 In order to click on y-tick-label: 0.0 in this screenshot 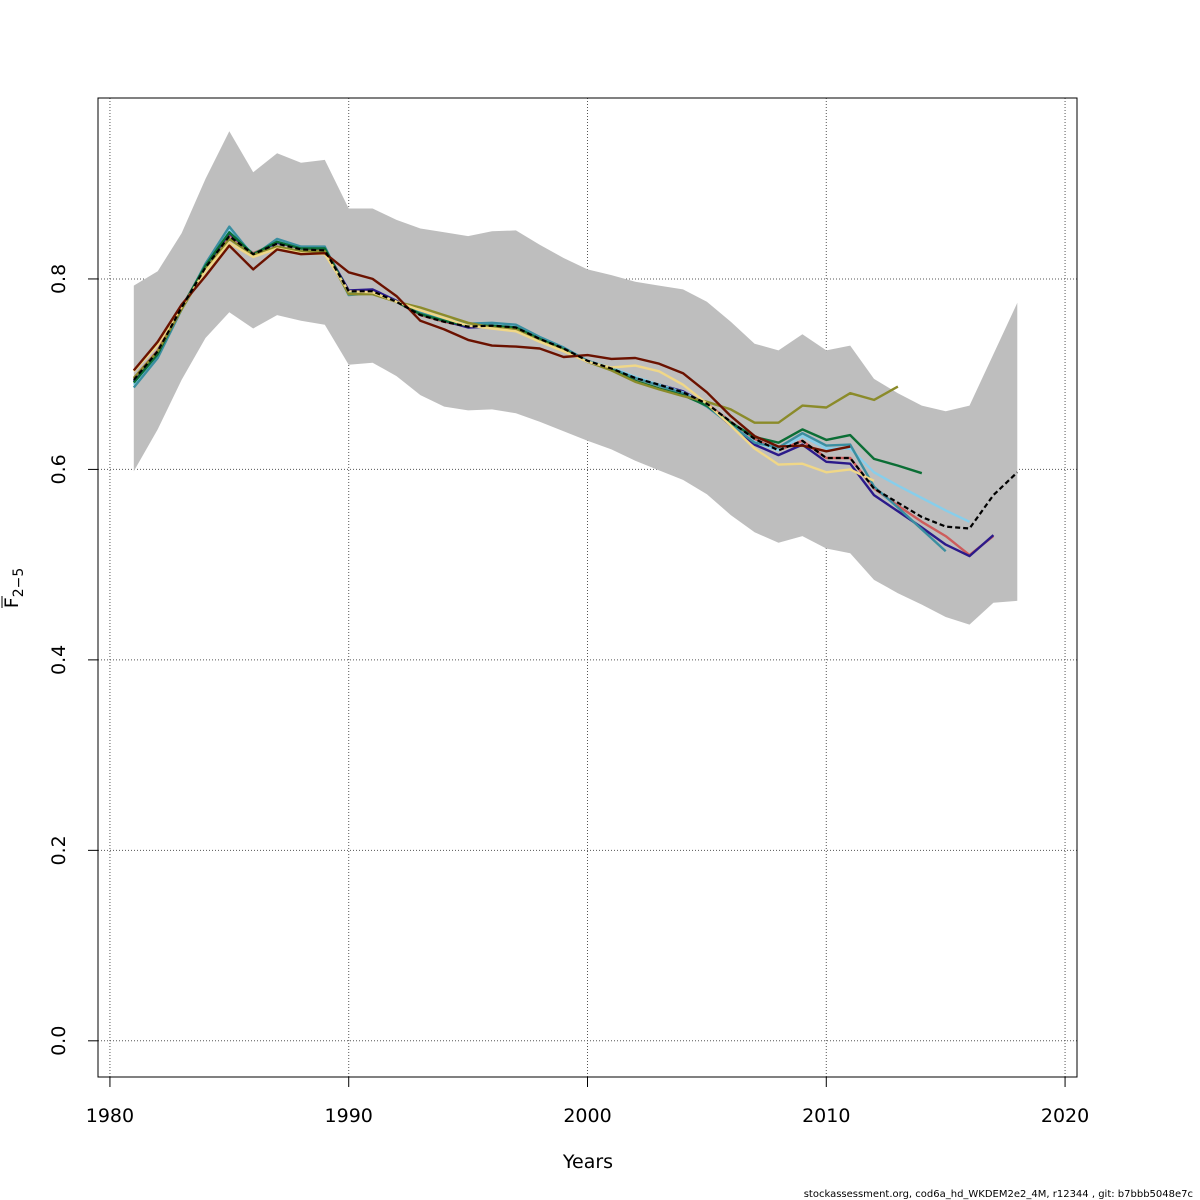, I will do `click(59, 1041)`.